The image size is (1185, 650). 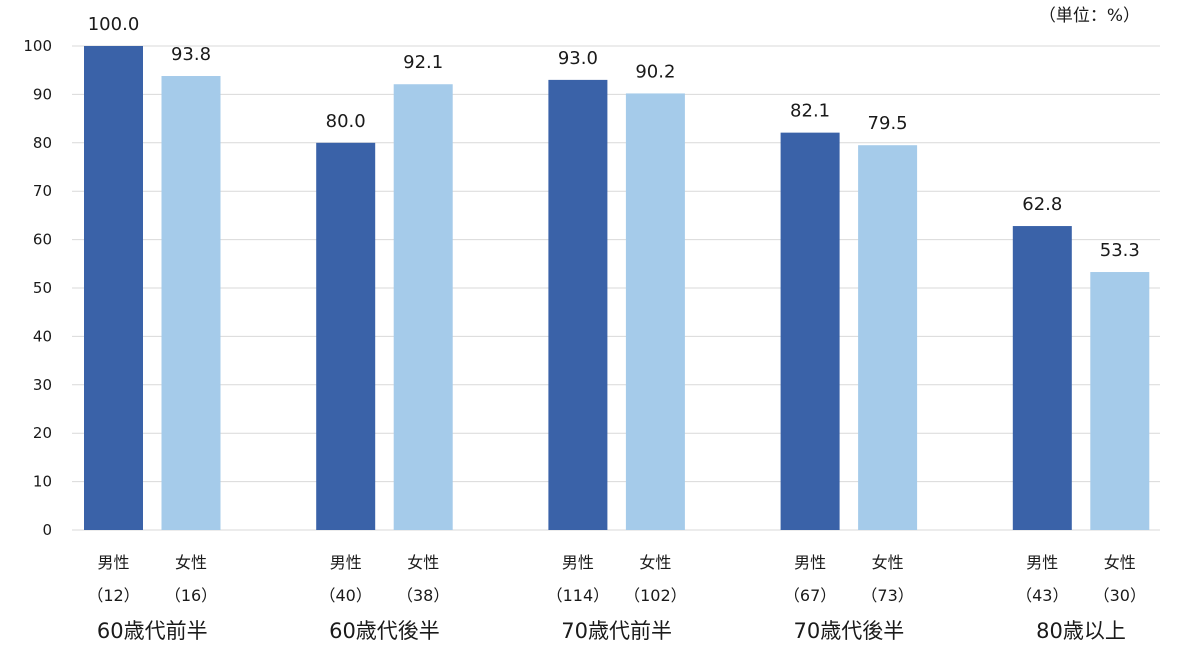 I want to click on data-label: 92.1, so click(x=423, y=62).